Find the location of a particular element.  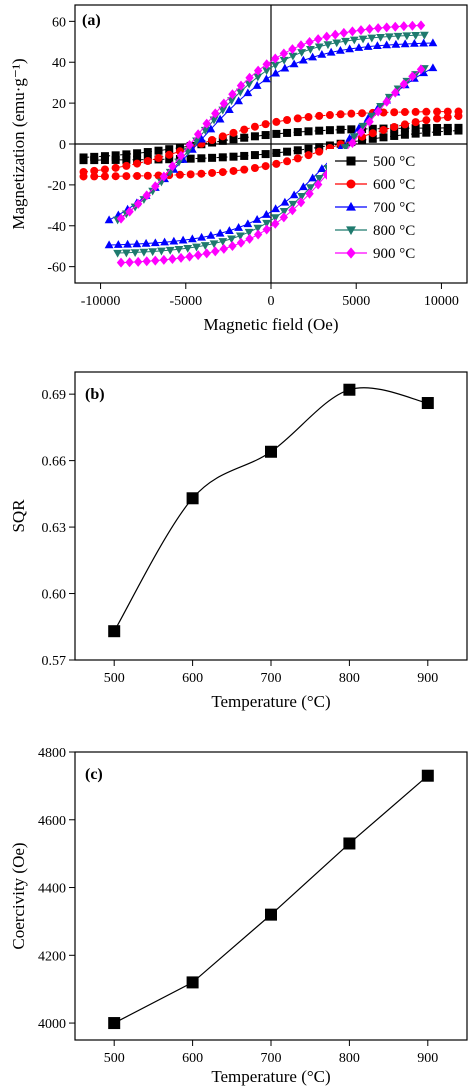

panel-a-y-ticks: -60 -40 -20 0 20 40 60 is located at coordinates (61, 145).